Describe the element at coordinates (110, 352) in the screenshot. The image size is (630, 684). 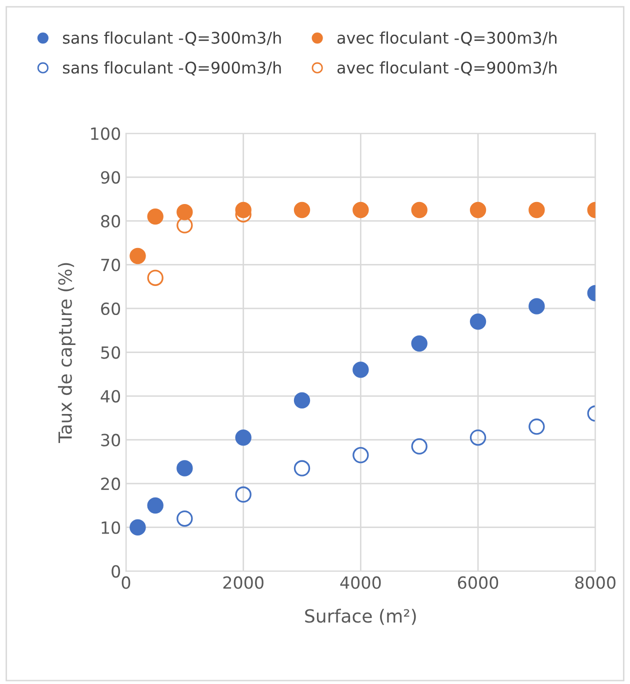
I see `y-tick-label: 50` at that location.